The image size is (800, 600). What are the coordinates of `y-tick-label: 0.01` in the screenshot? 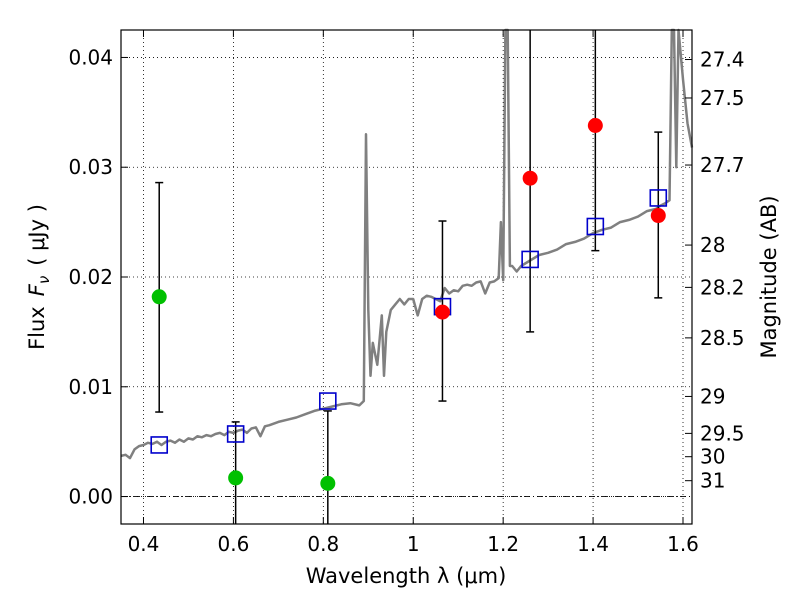 It's located at (90, 387).